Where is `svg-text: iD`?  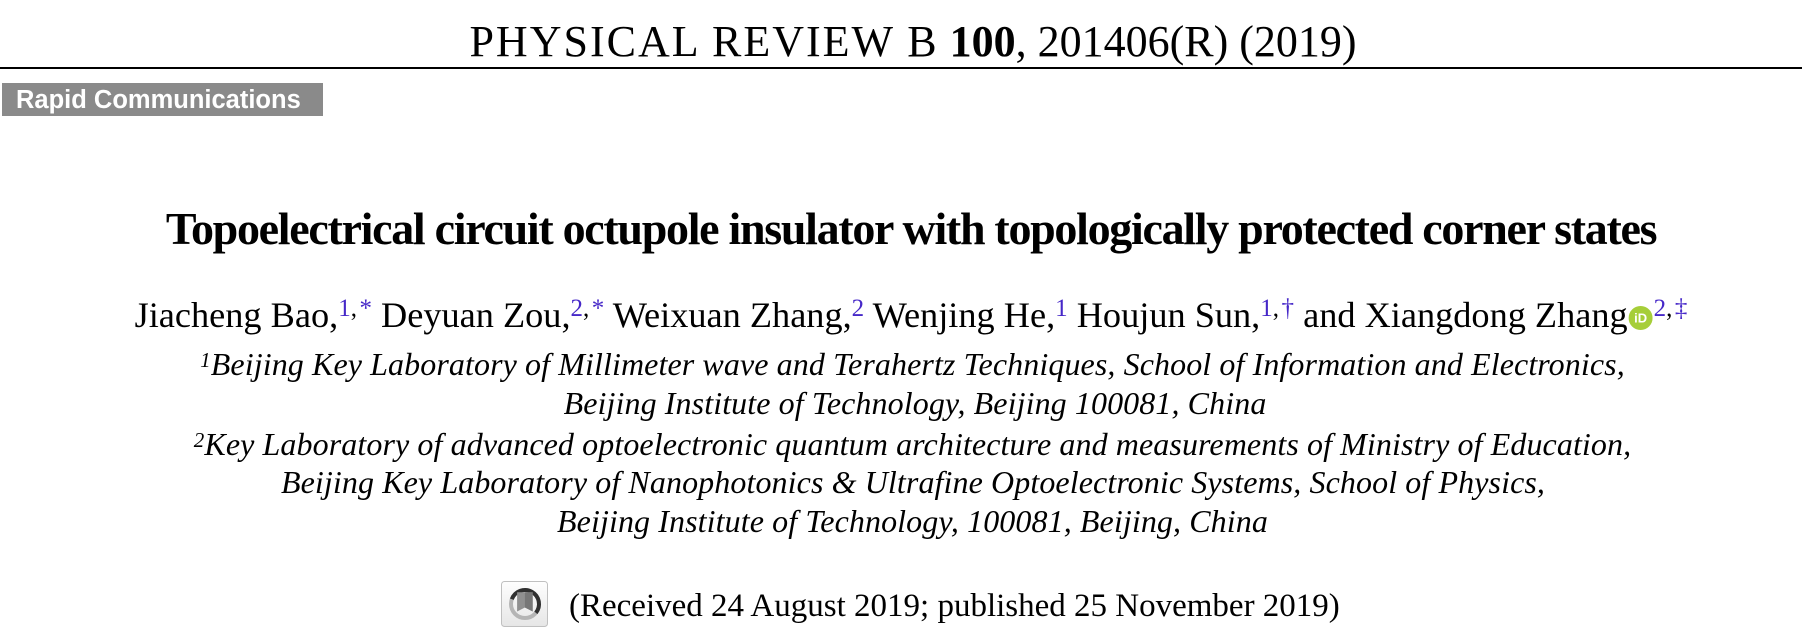 svg-text: iD is located at coordinates (1640, 318).